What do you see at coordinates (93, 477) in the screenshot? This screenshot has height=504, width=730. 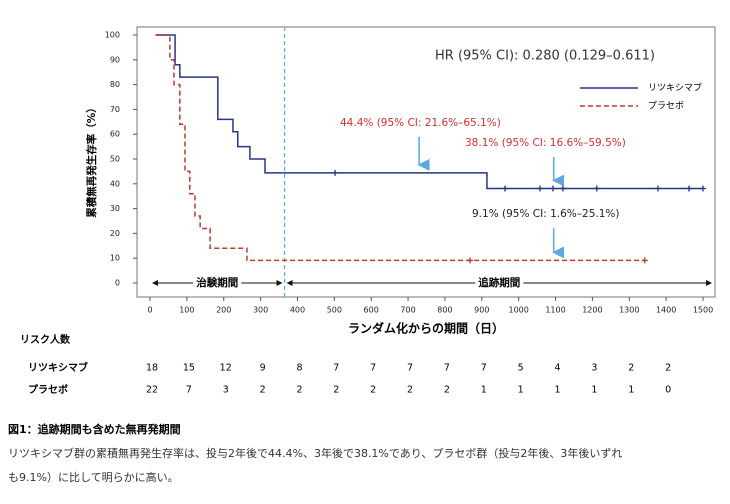 I see `caption-line: も9.1%）に比して明らかに高い。` at bounding box center [93, 477].